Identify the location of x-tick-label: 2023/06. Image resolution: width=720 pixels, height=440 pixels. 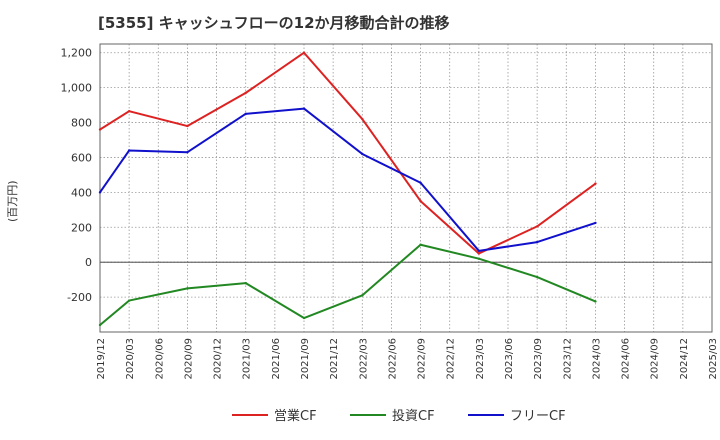
(509, 359).